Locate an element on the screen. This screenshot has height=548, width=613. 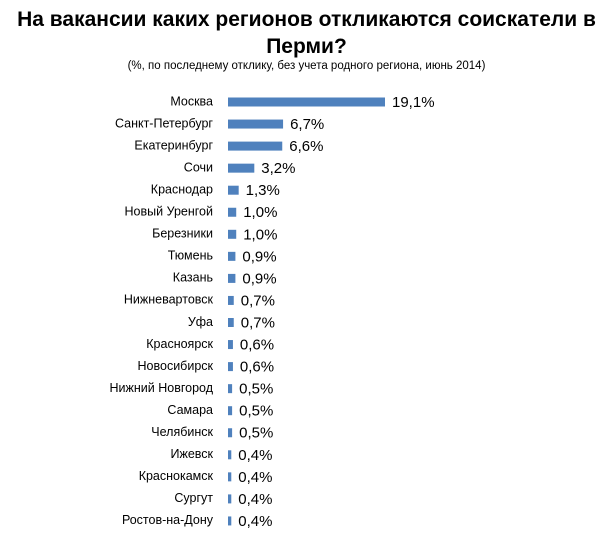
category-label: Сургут is located at coordinates (193, 498).